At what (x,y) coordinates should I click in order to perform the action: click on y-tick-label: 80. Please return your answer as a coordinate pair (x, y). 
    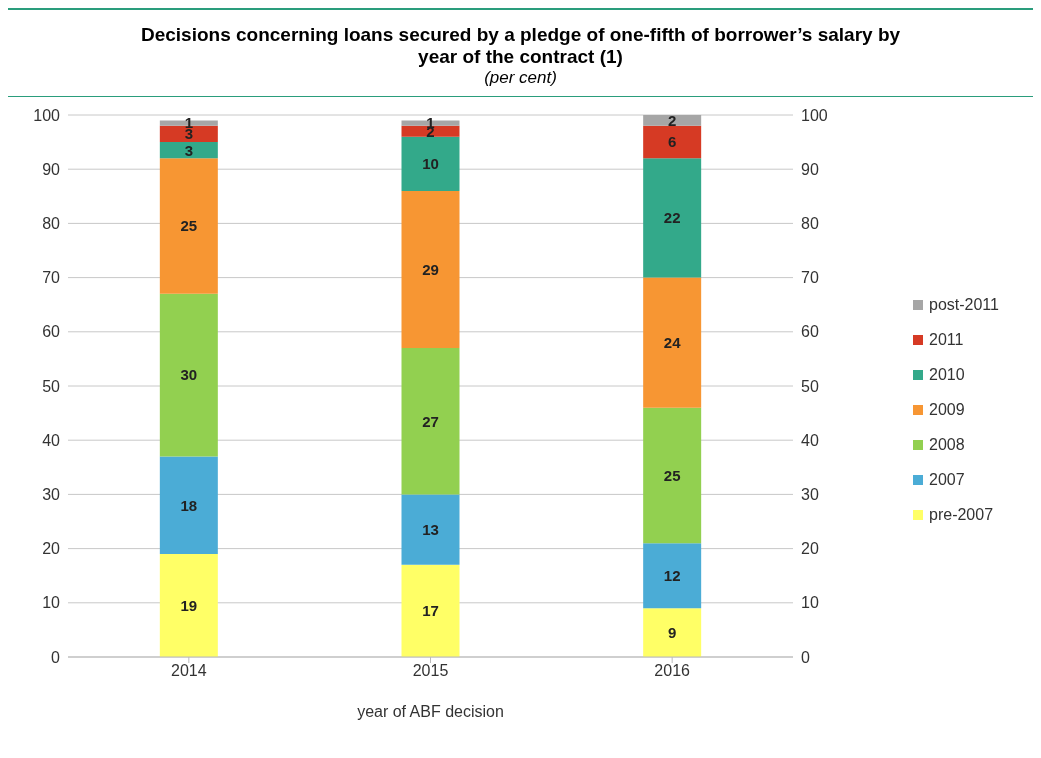
    Looking at the image, I should click on (51, 224).